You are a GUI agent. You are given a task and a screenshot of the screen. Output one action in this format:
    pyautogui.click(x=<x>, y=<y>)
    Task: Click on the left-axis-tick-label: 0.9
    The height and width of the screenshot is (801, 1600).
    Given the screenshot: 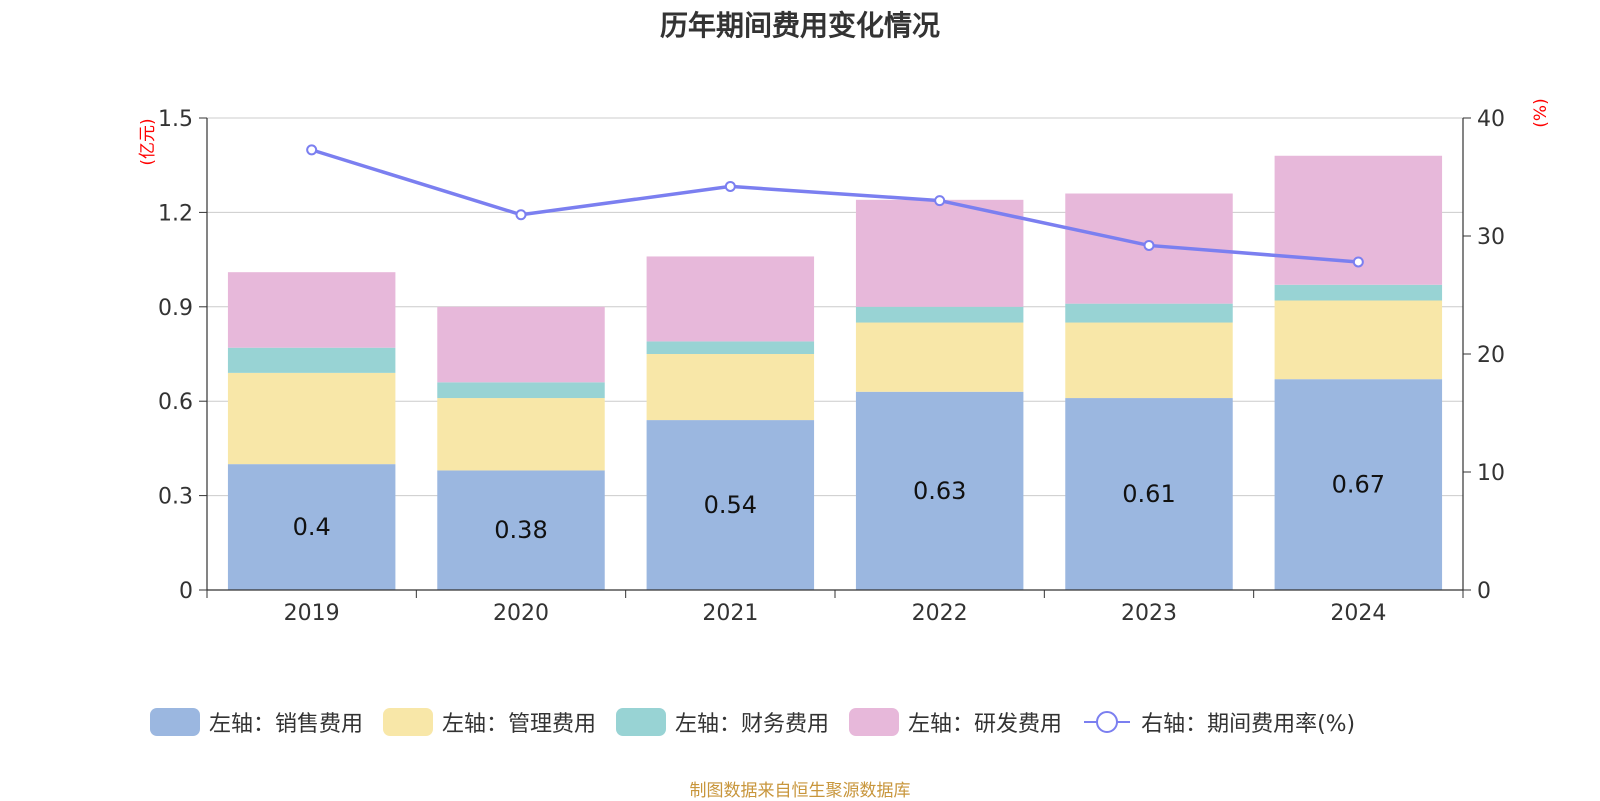 What is the action you would take?
    pyautogui.click(x=175, y=308)
    